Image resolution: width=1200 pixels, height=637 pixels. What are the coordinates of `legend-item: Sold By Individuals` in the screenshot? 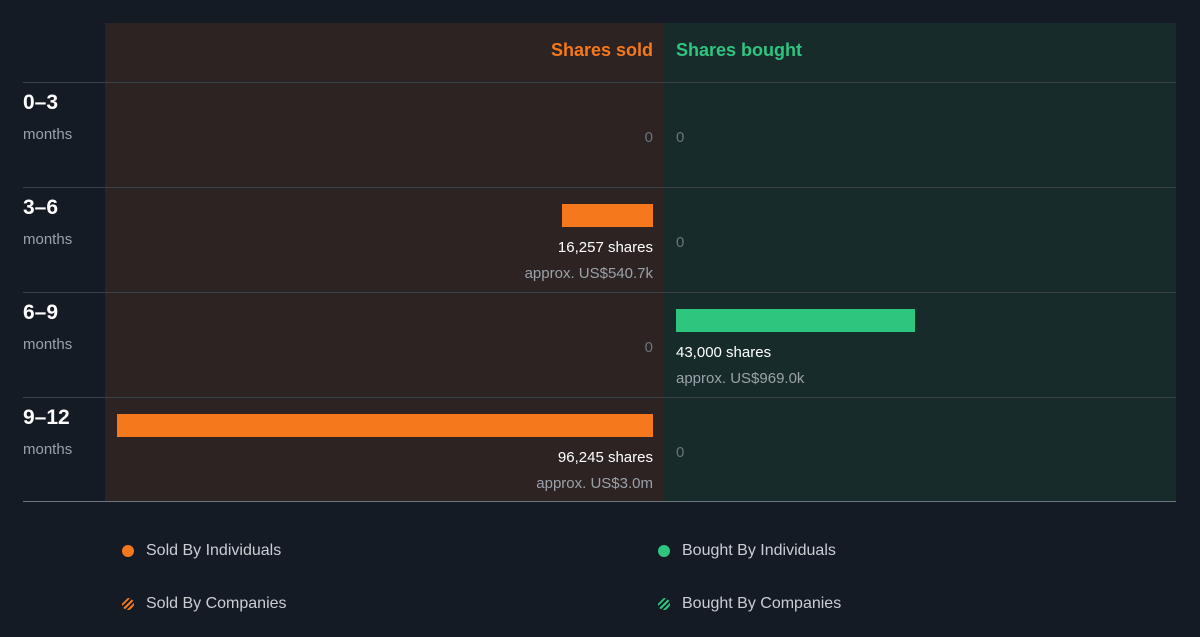 It's located at (201, 551).